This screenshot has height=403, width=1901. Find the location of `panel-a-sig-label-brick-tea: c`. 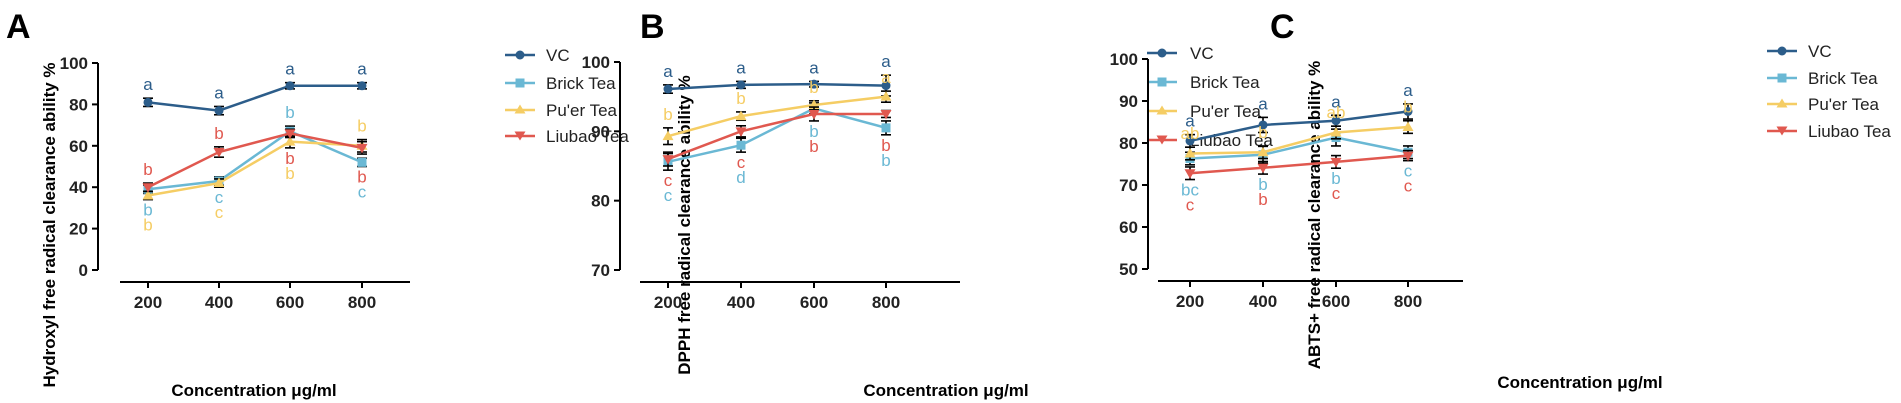

panel-a-sig-label-brick-tea: c is located at coordinates (362, 192).